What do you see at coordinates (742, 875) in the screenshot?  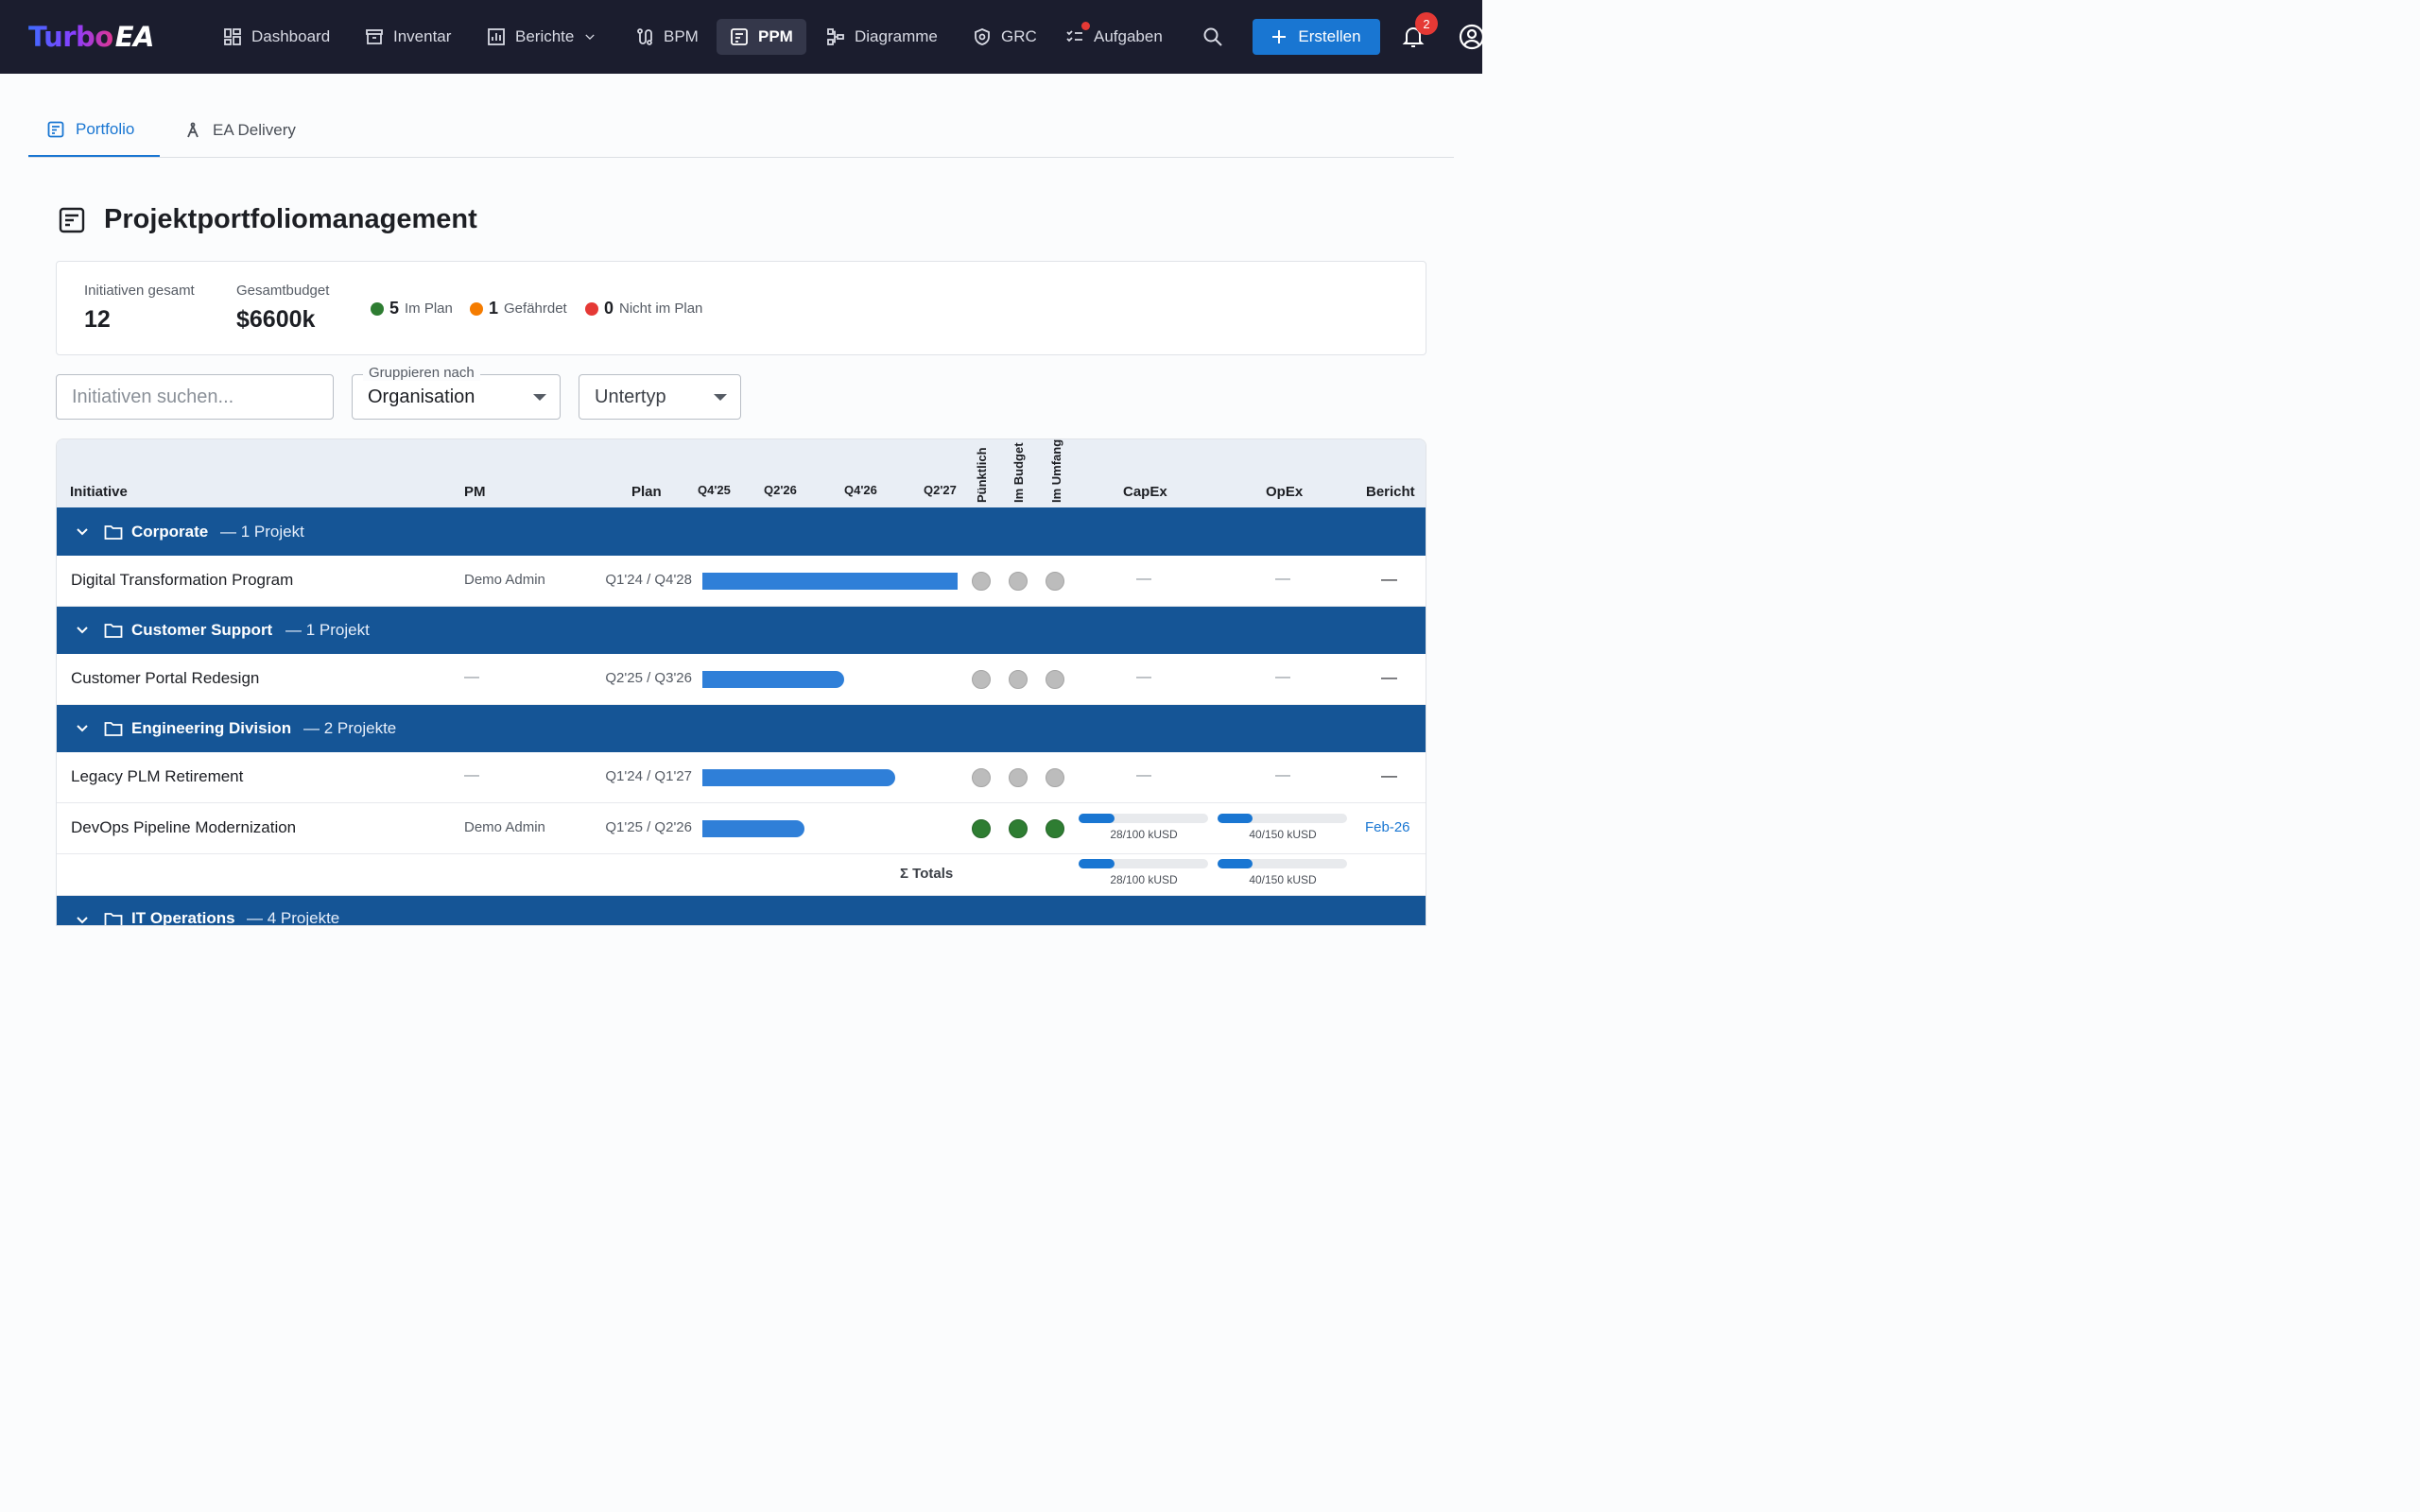 I see `totals-row: Σ Totals 28/100 kUSD 40/150 kUSD` at bounding box center [742, 875].